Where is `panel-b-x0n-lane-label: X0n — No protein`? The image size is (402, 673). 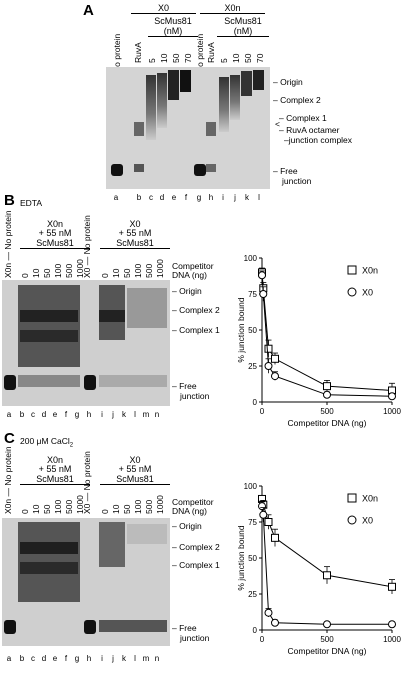
panel-b-x0n-lane-label: X0n — No protein is located at coordinates (8, 244).